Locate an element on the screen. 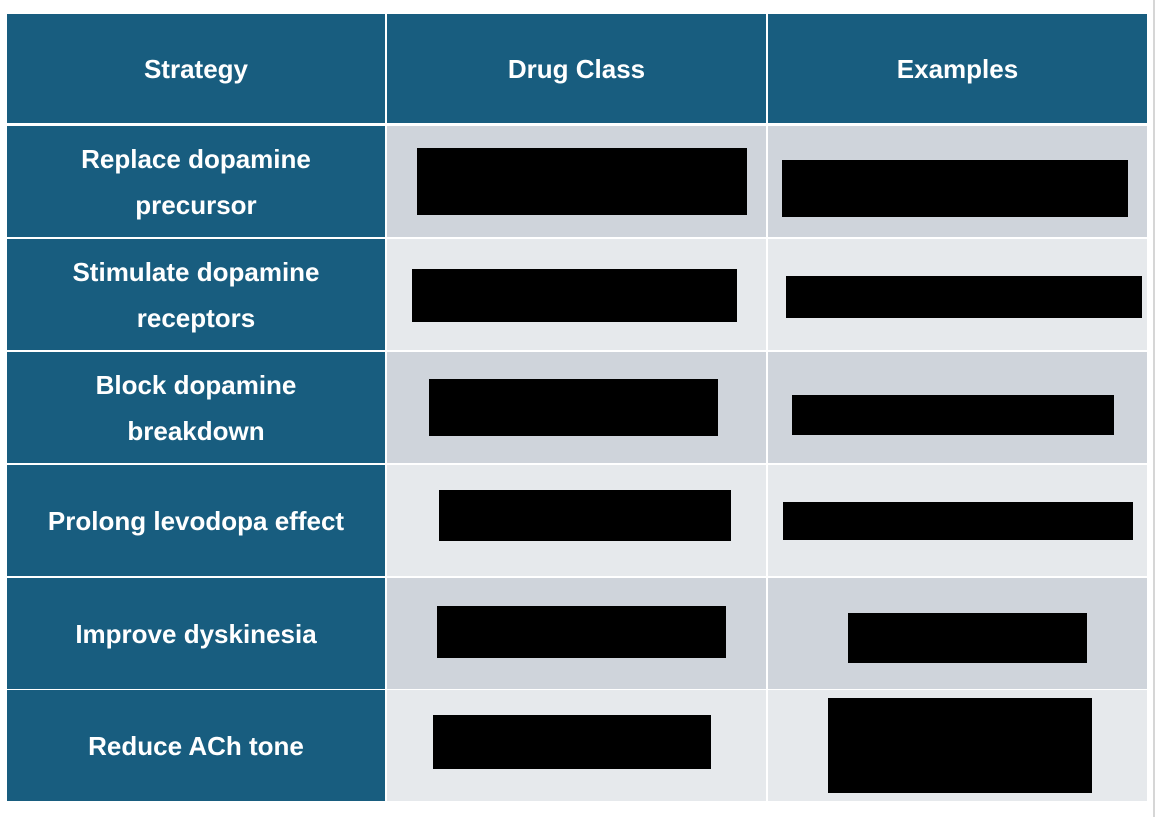  strategy-text: Improve dyskinesia is located at coordinates (196, 633).